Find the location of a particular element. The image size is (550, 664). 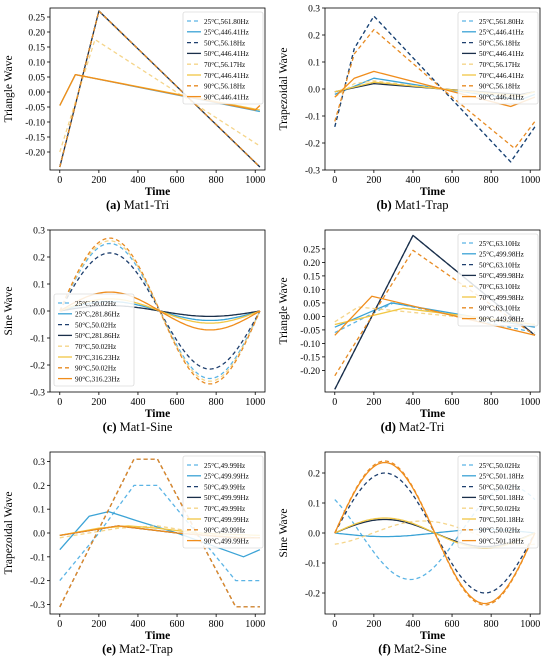

legend-label: 25°C,501.18Hz is located at coordinates (501, 477).